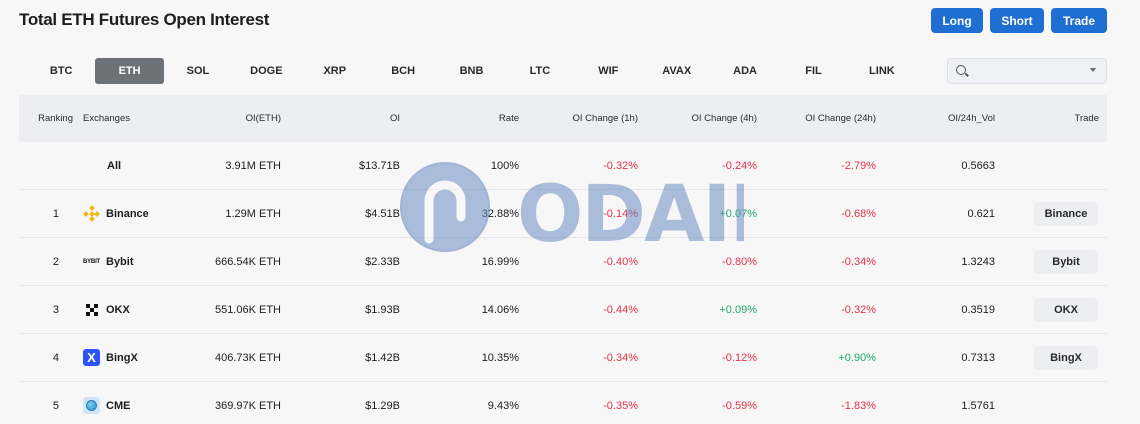  What do you see at coordinates (503, 405) in the screenshot?
I see `rate-value: 9.43%` at bounding box center [503, 405].